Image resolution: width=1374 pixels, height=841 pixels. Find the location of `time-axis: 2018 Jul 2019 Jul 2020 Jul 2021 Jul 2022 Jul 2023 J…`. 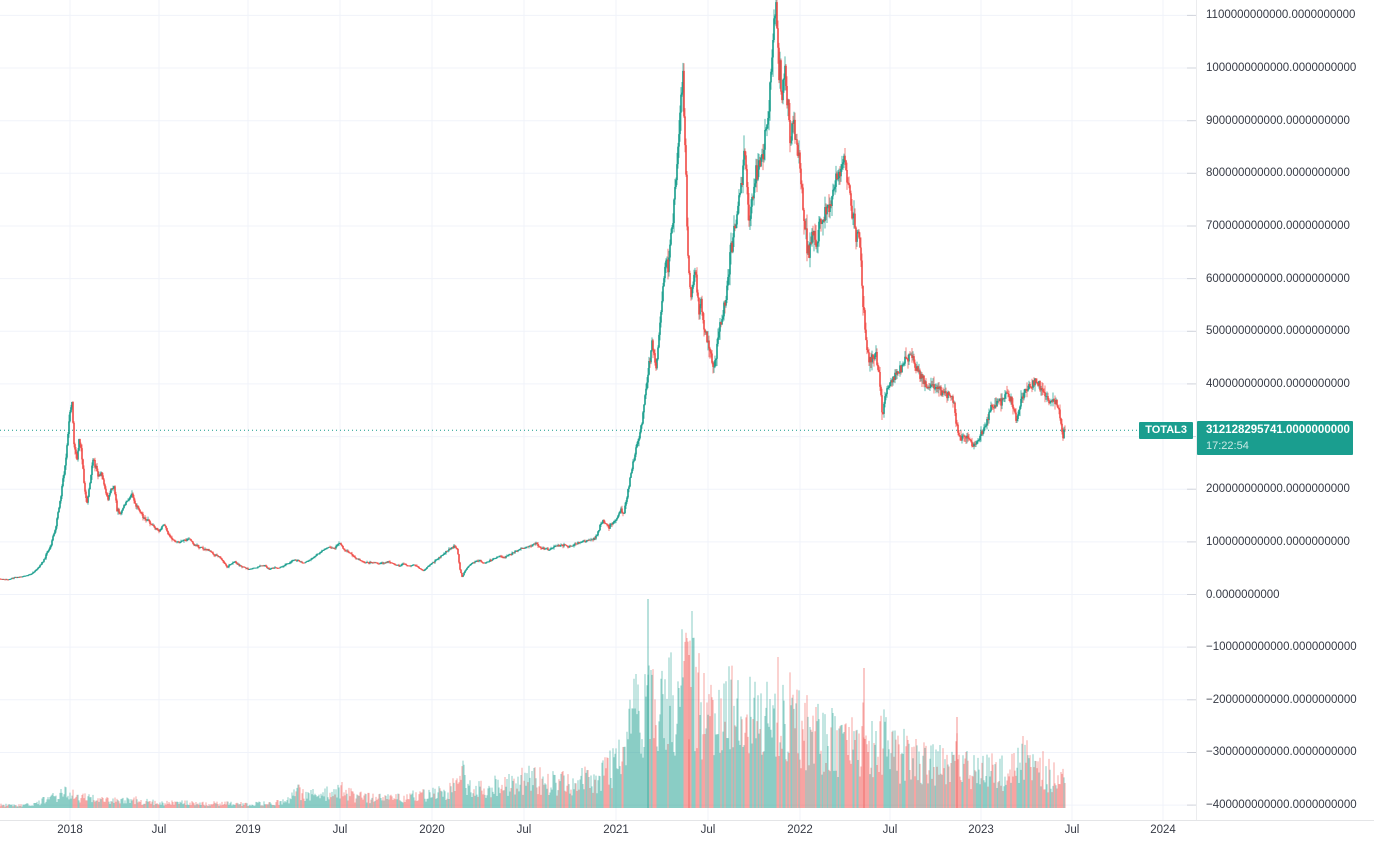

time-axis: 2018 Jul 2019 Jul 2020 Jul 2021 Jul 2022 Jul 2023 J… is located at coordinates (687, 830).